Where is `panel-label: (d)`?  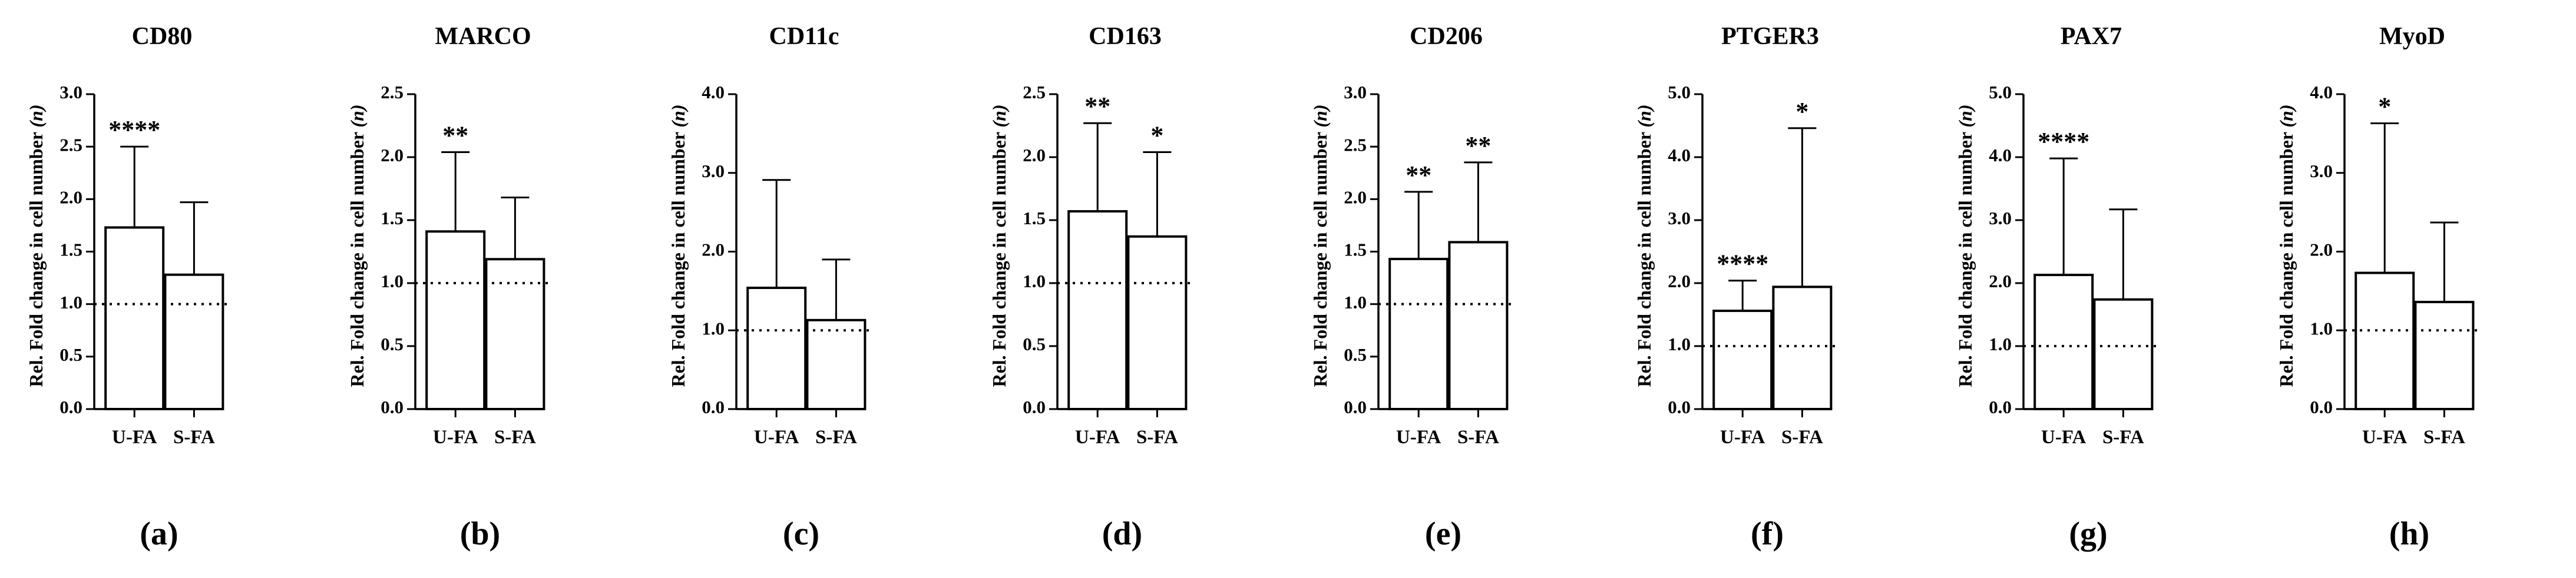
panel-label: (d) is located at coordinates (1122, 534).